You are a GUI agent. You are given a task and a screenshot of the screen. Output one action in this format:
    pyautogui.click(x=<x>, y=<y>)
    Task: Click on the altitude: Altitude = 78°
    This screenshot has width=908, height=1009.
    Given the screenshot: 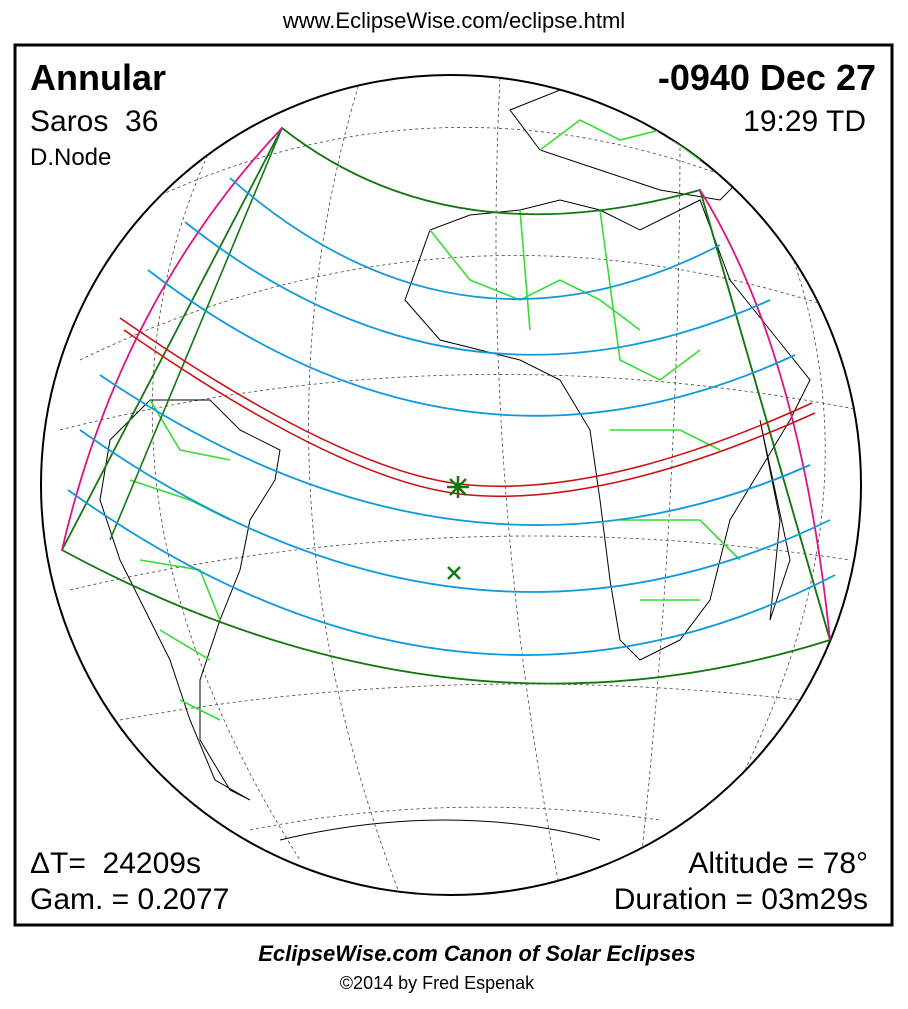 What is the action you would take?
    pyautogui.click(x=778, y=863)
    